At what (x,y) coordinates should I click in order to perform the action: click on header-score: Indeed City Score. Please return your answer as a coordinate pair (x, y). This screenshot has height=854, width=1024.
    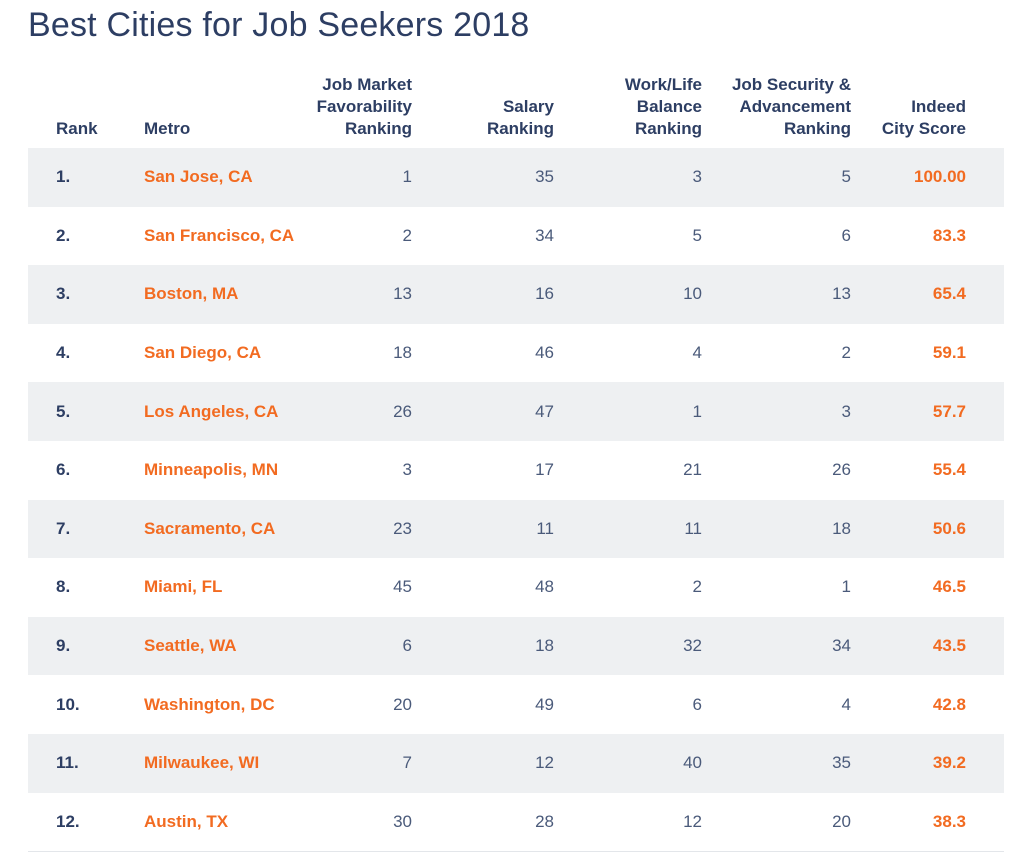
    Looking at the image, I should click on (927, 111).